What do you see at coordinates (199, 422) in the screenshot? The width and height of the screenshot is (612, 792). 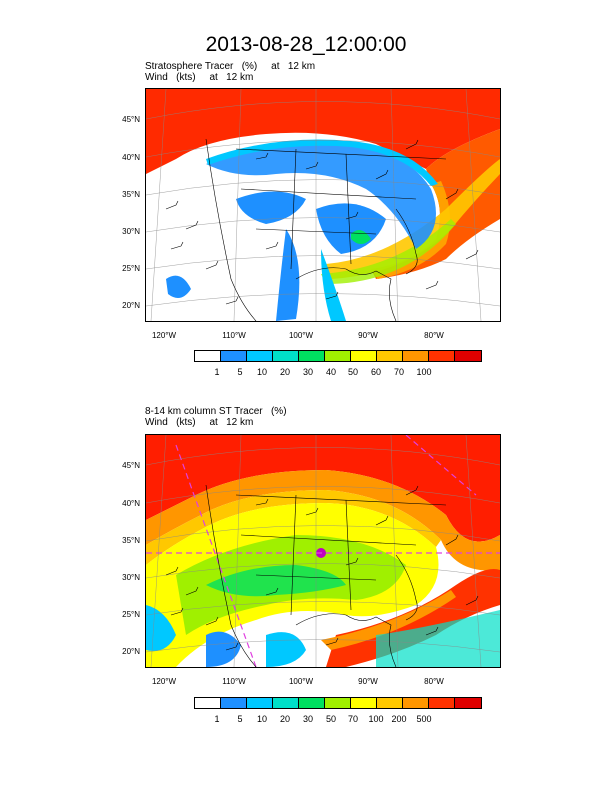 I see `panel2-subtitle-2: Wind (kts) at 12 km` at bounding box center [199, 422].